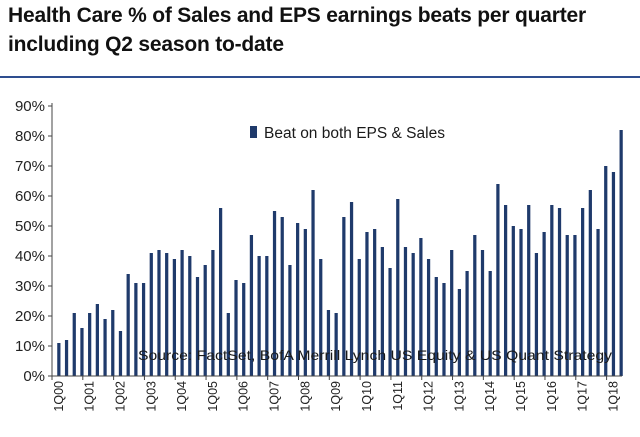 Image resolution: width=640 pixels, height=437 pixels. Describe the element at coordinates (30, 346) in the screenshot. I see `y-tick-label: 10%` at that location.